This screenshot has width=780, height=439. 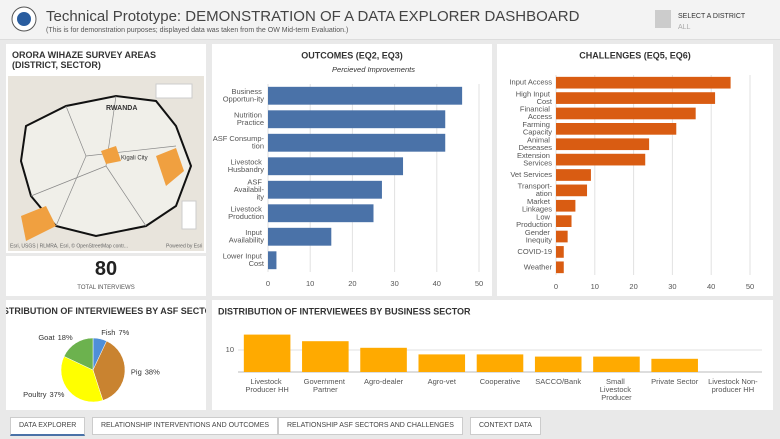 What do you see at coordinates (531, 174) in the screenshot?
I see `y-tick-label: Vet Services` at bounding box center [531, 174].